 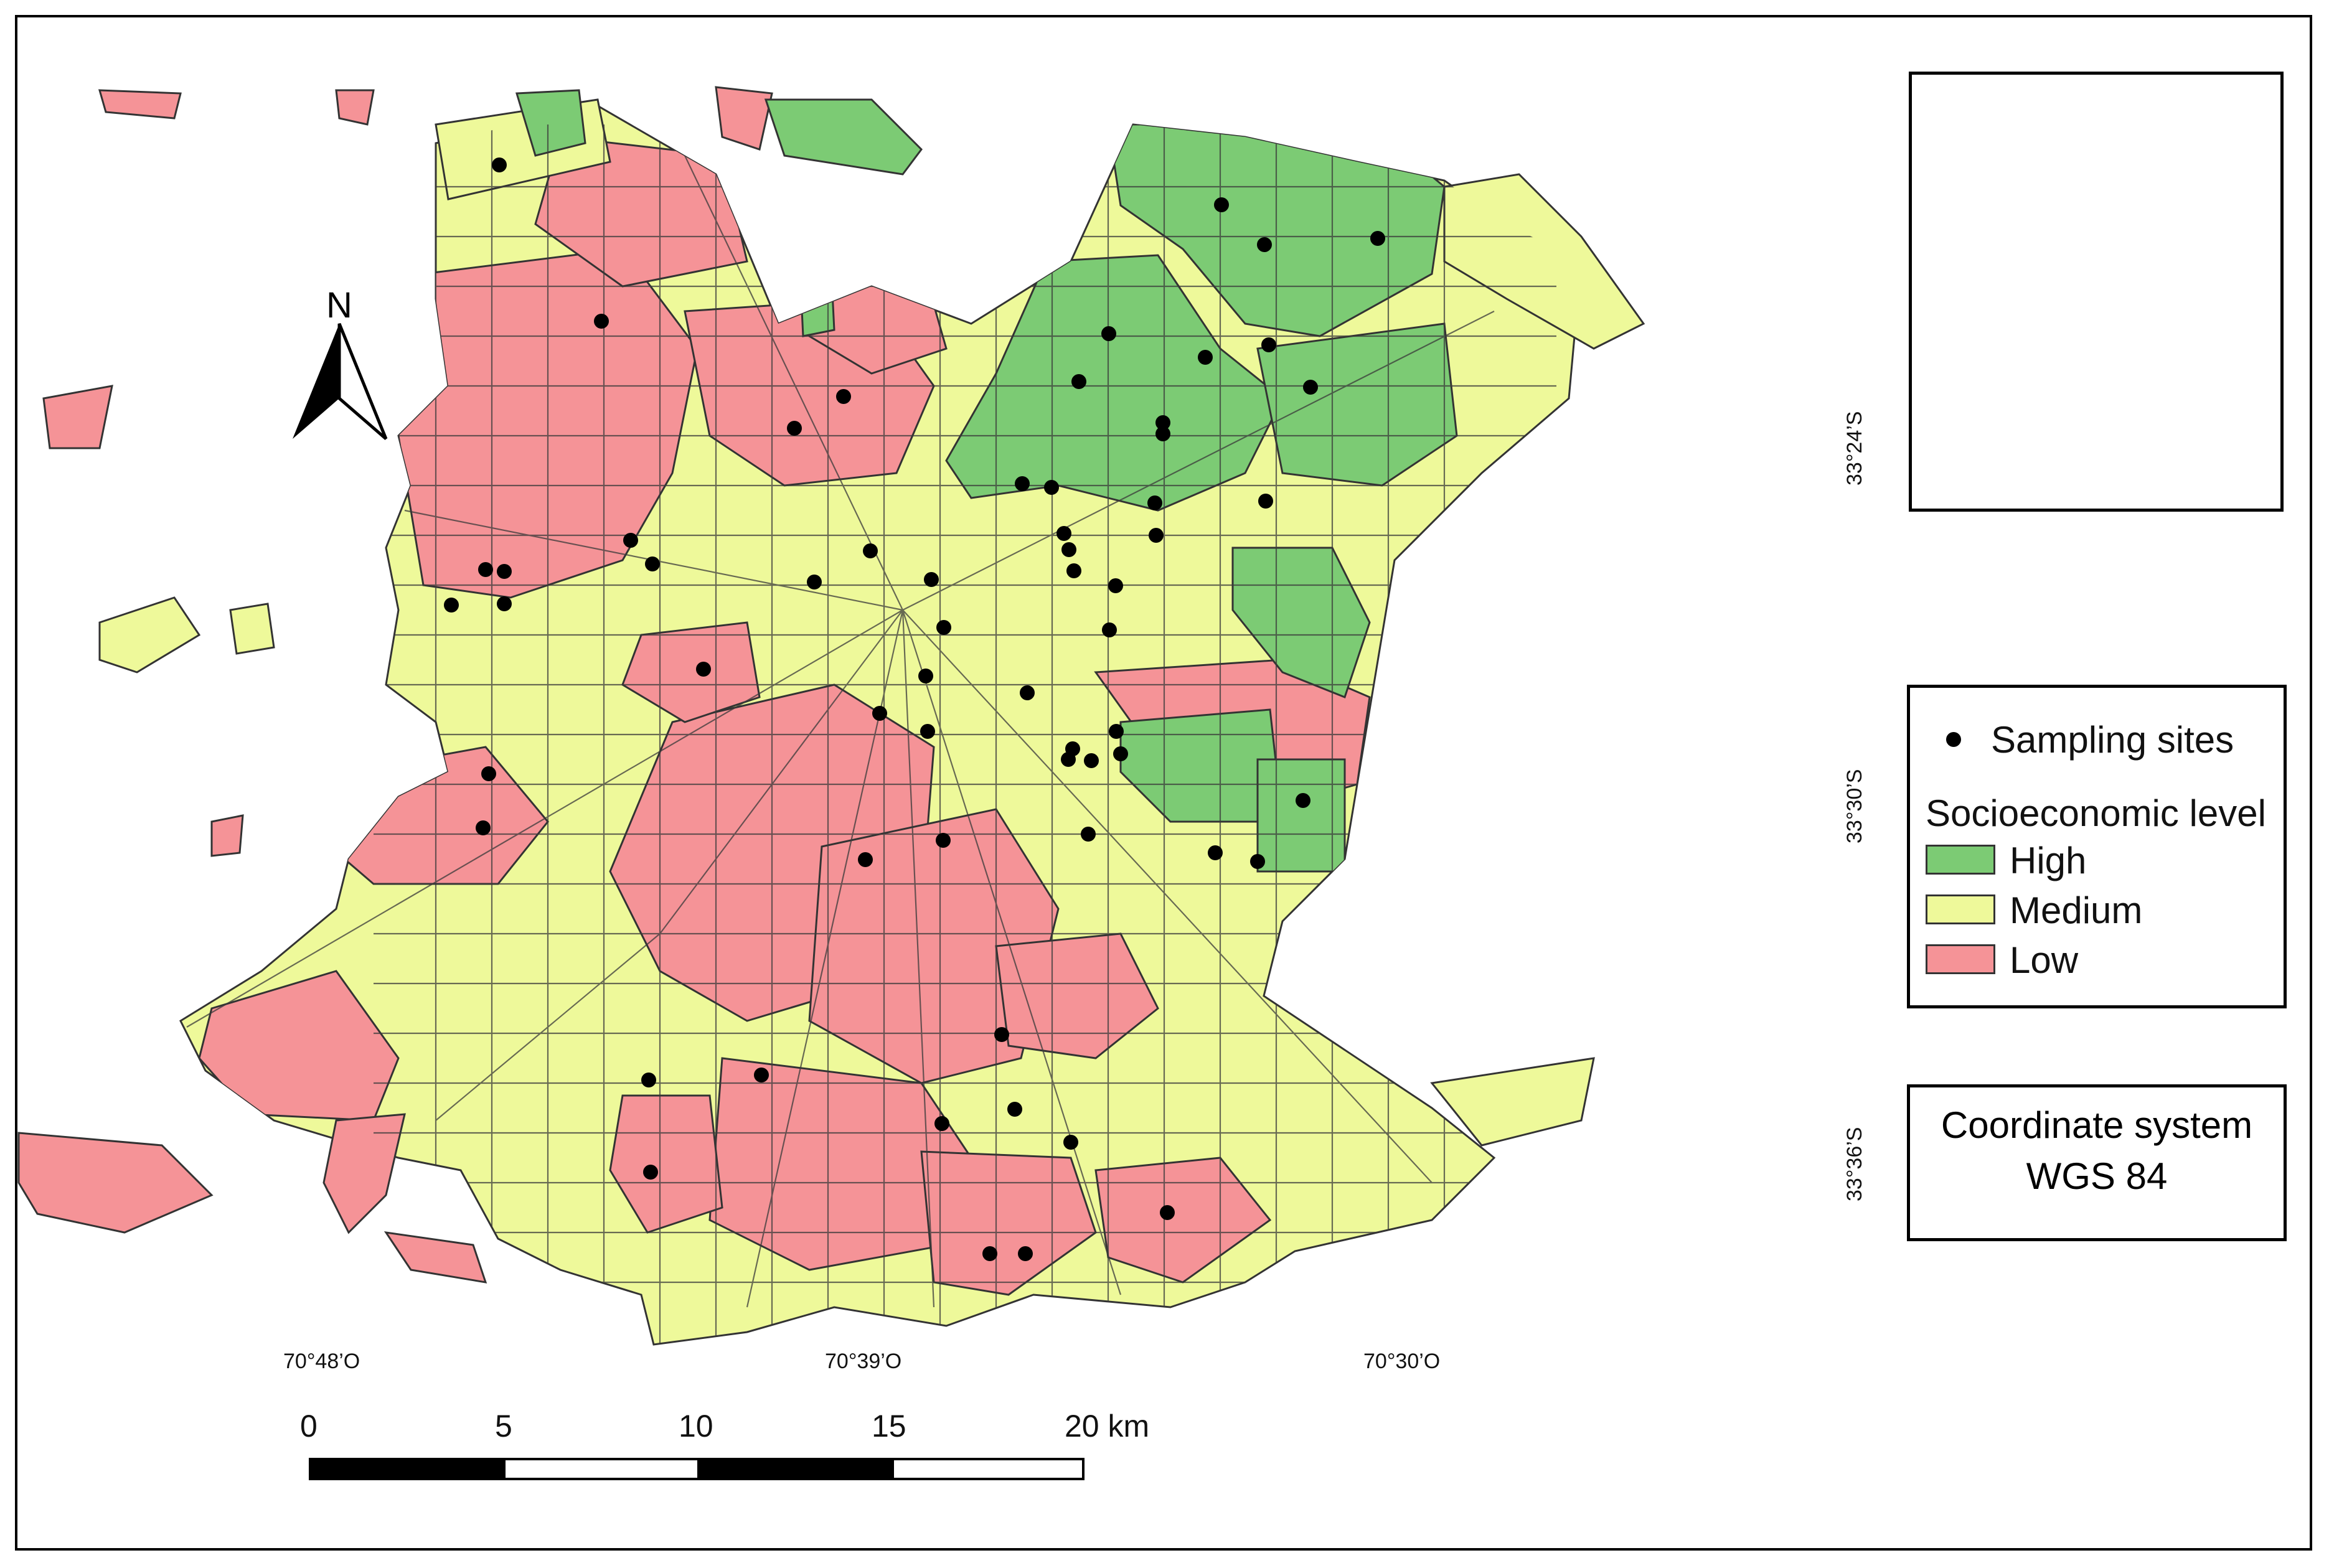 What do you see at coordinates (2097, 1176) in the screenshot?
I see `coordinate-system-line2: WGS 84` at bounding box center [2097, 1176].